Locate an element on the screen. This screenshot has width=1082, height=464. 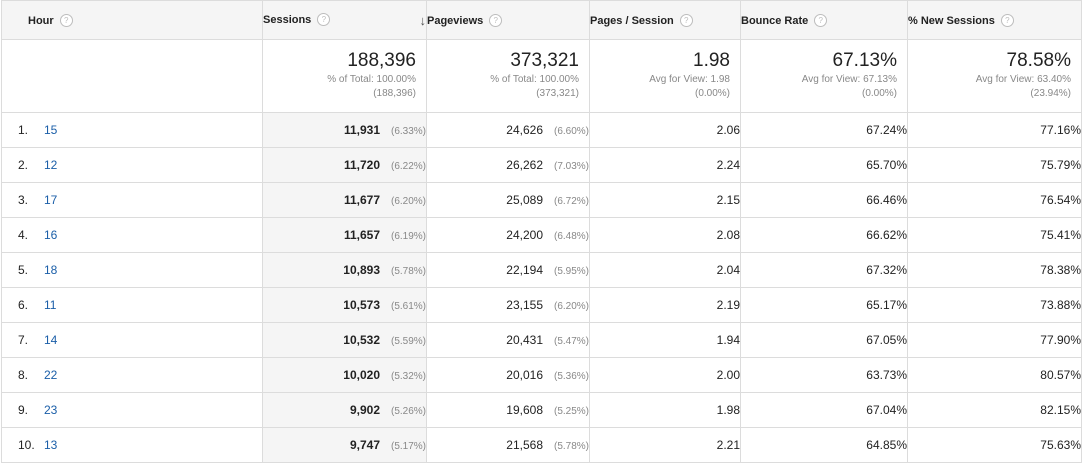
hour-link: 17 is located at coordinates (51, 200).